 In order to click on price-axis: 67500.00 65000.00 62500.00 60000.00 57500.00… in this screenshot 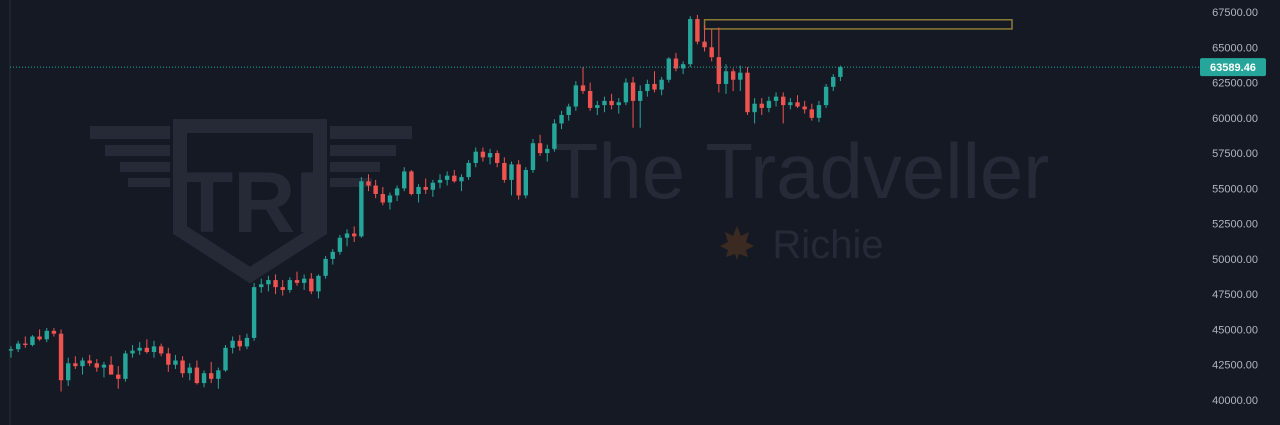, I will do `click(1233, 207)`.